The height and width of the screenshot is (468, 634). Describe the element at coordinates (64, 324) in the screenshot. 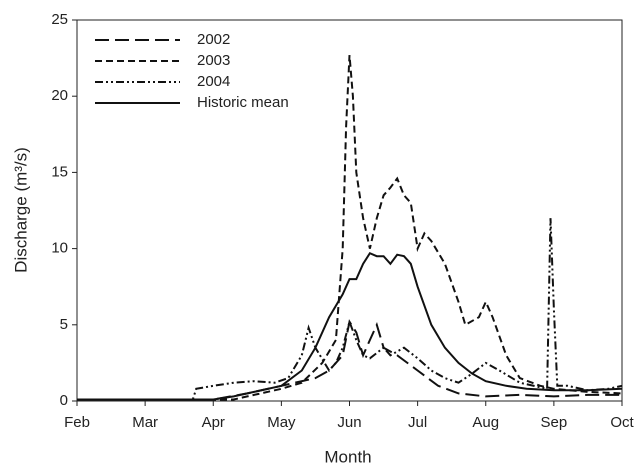

I see `y-tick-label: 5` at that location.